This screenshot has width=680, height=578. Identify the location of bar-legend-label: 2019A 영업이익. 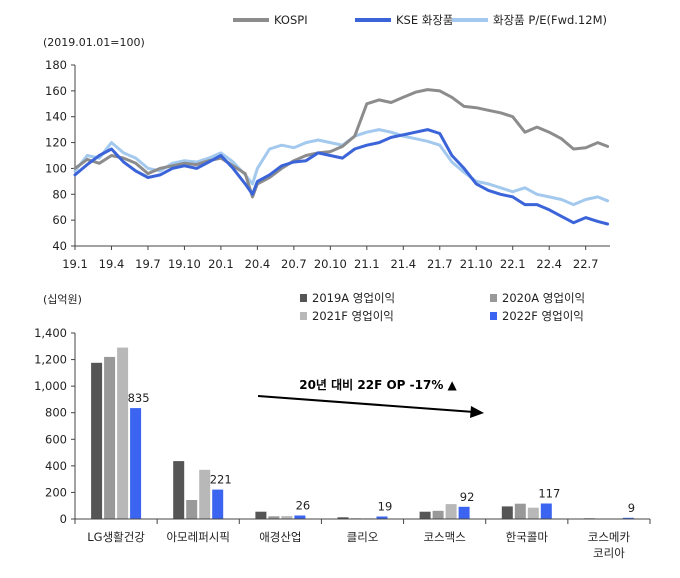
(353, 298).